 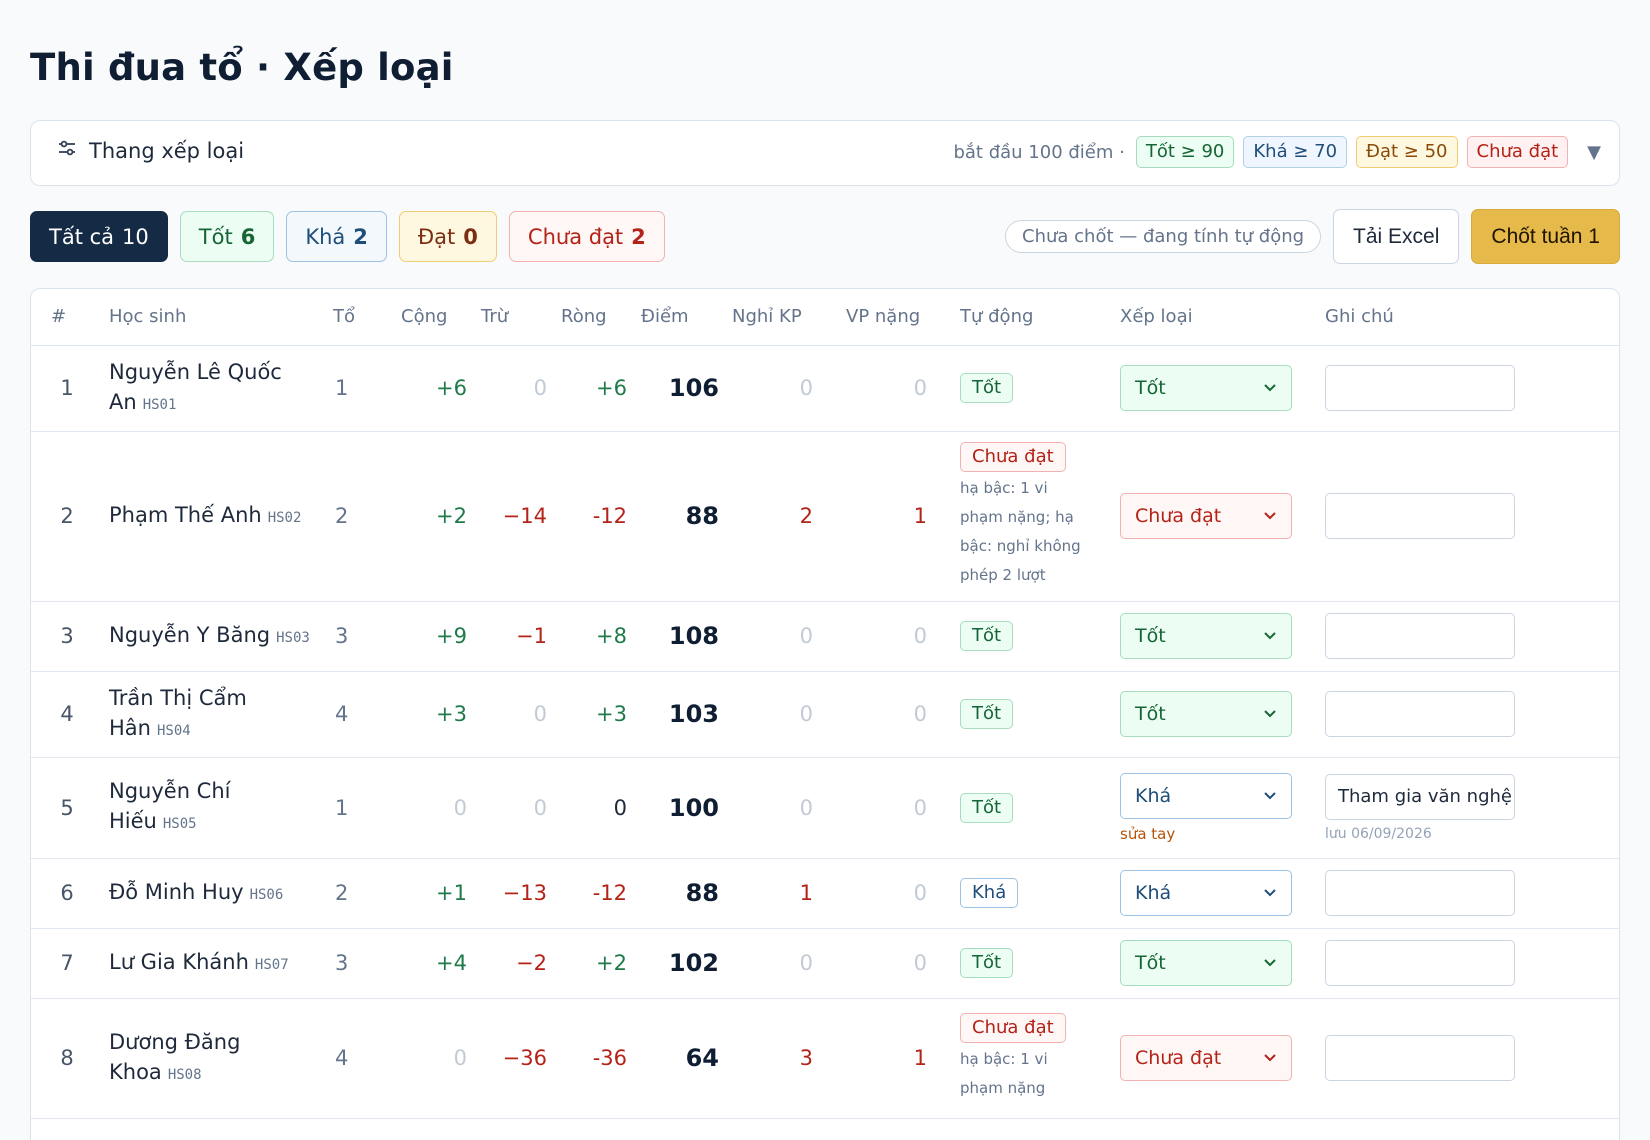 I want to click on col-header-score: Điểm, so click(x=679, y=317).